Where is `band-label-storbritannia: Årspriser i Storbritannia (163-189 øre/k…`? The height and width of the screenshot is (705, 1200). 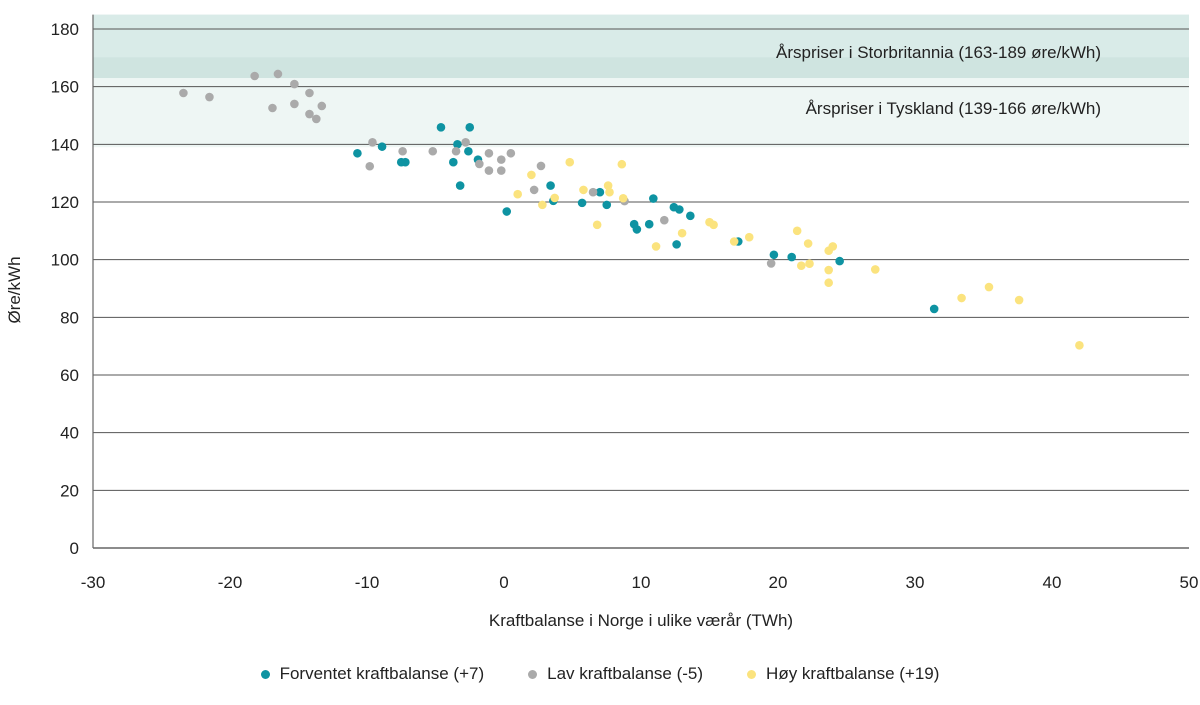 band-label-storbritannia: Årspriser i Storbritannia (163-189 øre/k… is located at coordinates (938, 52).